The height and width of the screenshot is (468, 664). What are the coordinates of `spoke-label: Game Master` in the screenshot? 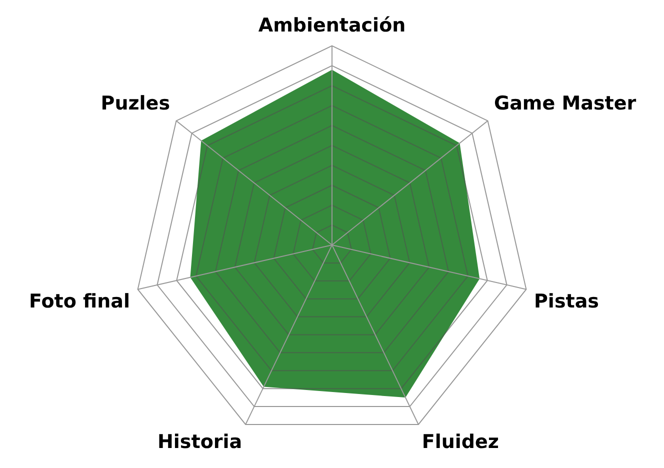 It's located at (565, 103).